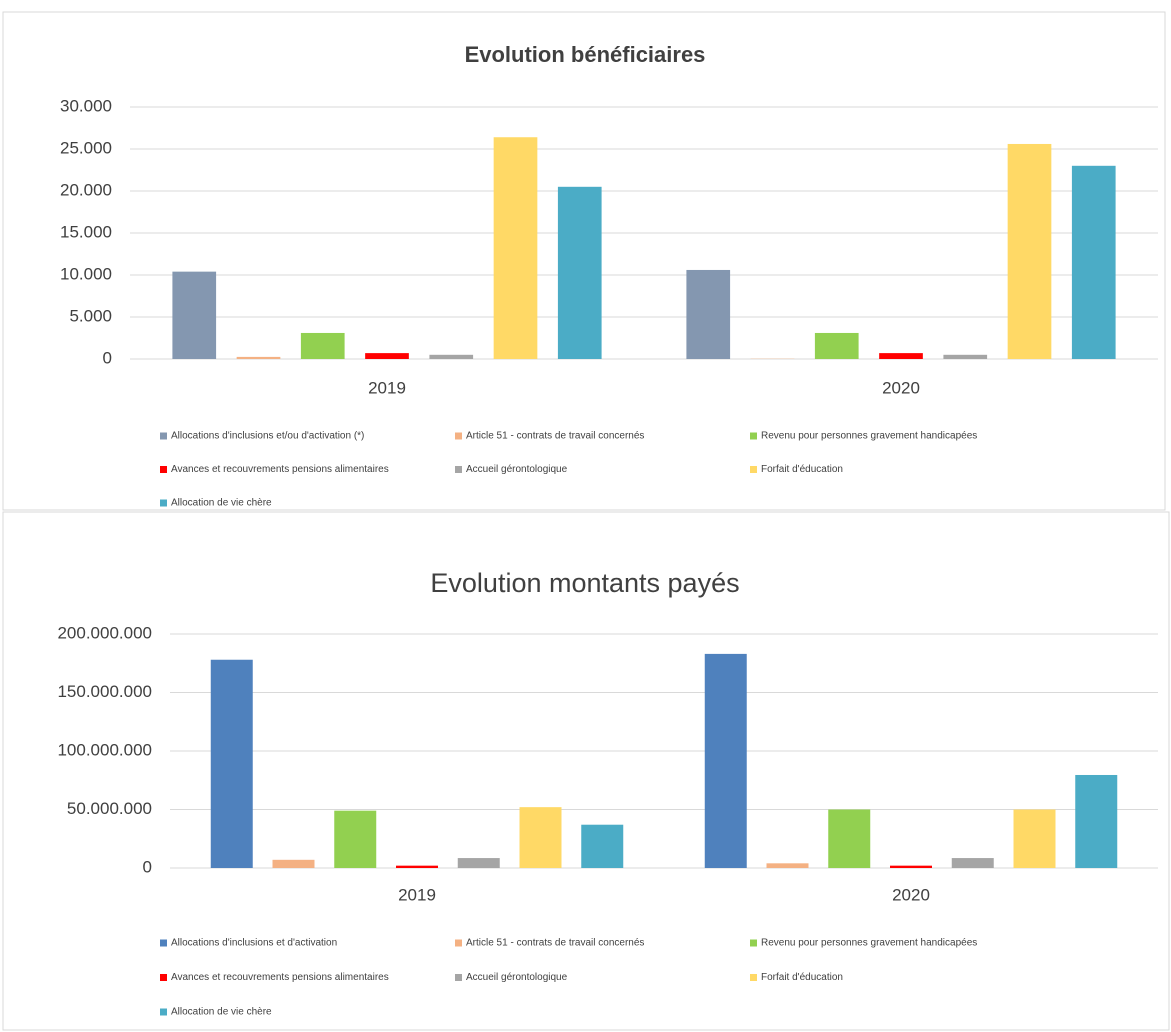 The height and width of the screenshot is (1032, 1171). I want to click on y-tick-label: 100.000.000, so click(104, 749).